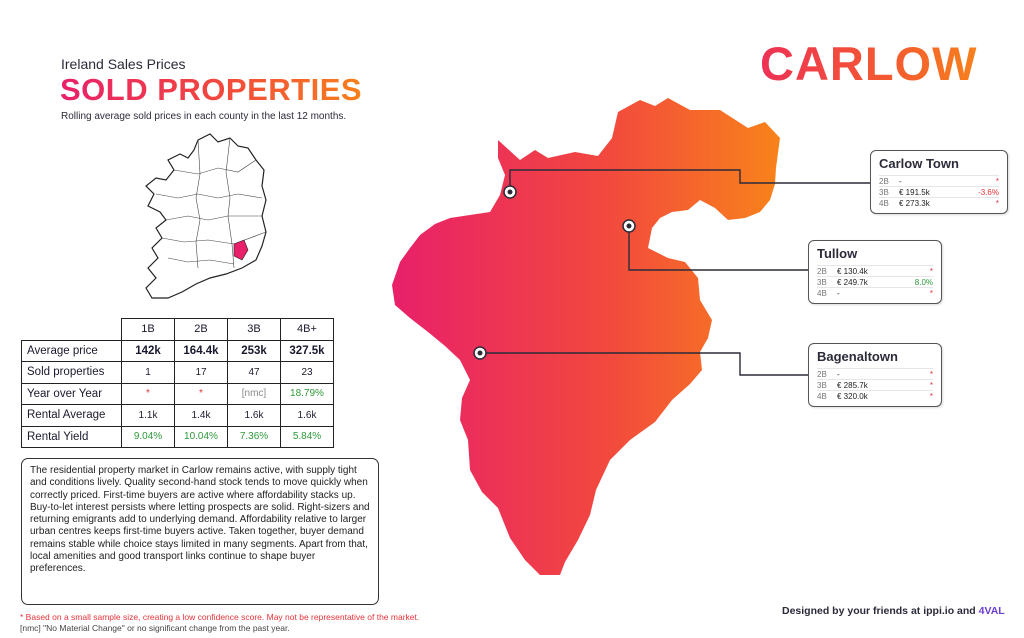 Image resolution: width=1024 pixels, height=638 pixels. Describe the element at coordinates (254, 350) in the screenshot. I see `table-cell: 253k` at that location.